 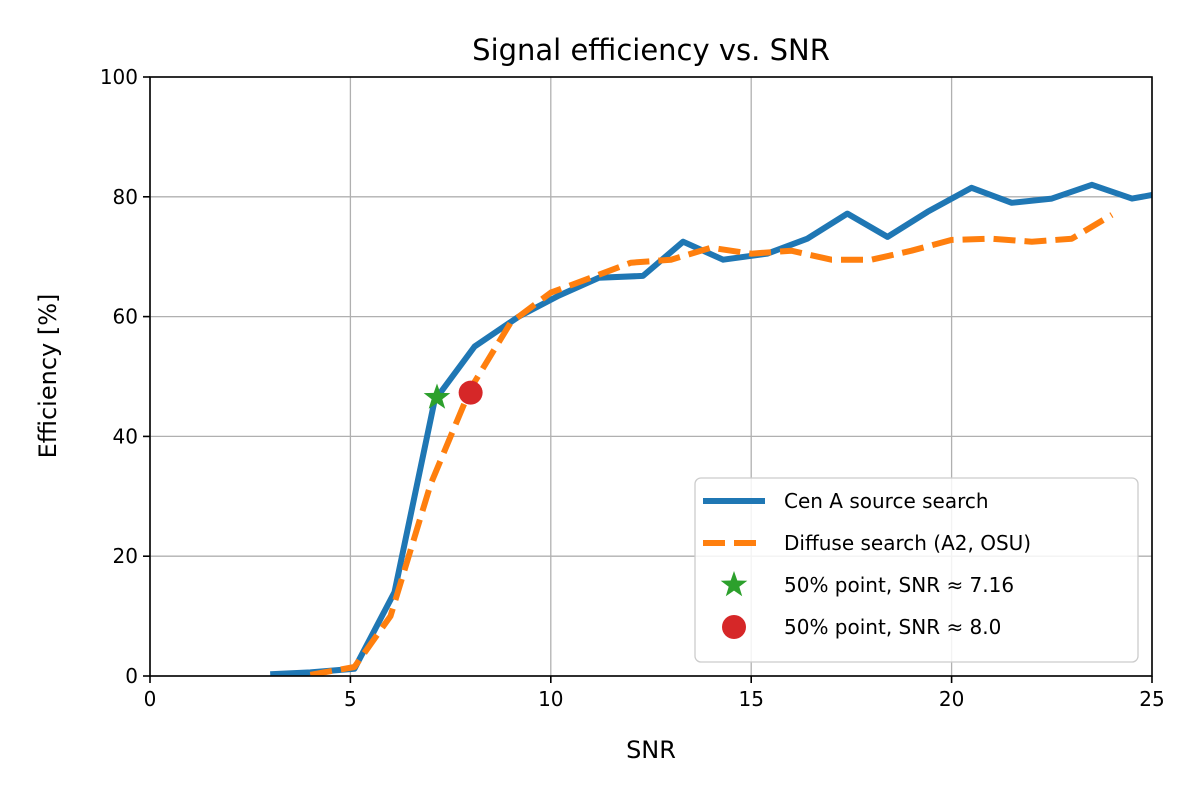 What do you see at coordinates (907, 543) in the screenshot?
I see `legend-label: Diffuse search (A2, OSU)` at bounding box center [907, 543].